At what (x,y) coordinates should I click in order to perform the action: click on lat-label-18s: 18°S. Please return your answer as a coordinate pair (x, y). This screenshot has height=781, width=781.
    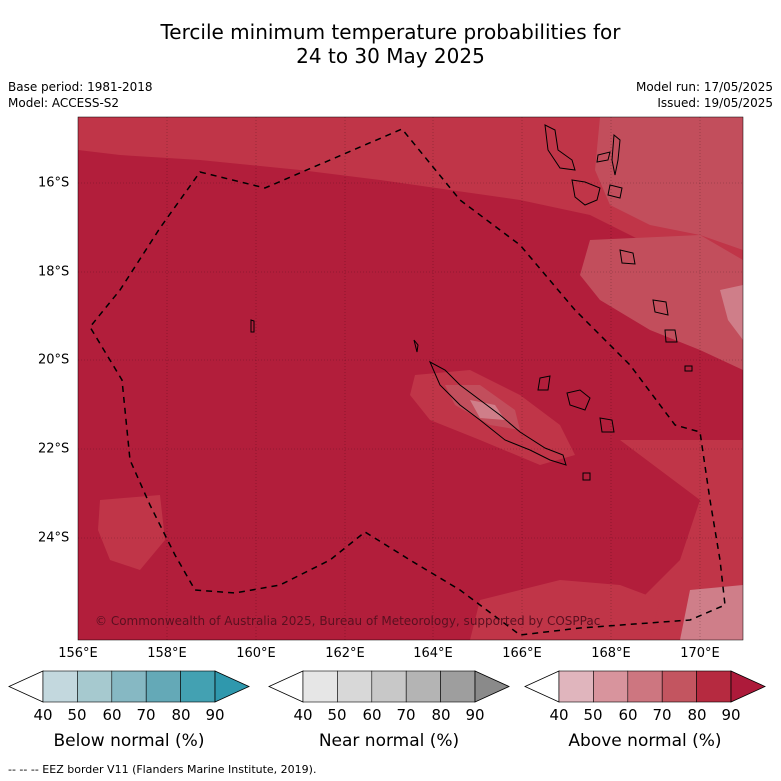
    Looking at the image, I should click on (54, 272).